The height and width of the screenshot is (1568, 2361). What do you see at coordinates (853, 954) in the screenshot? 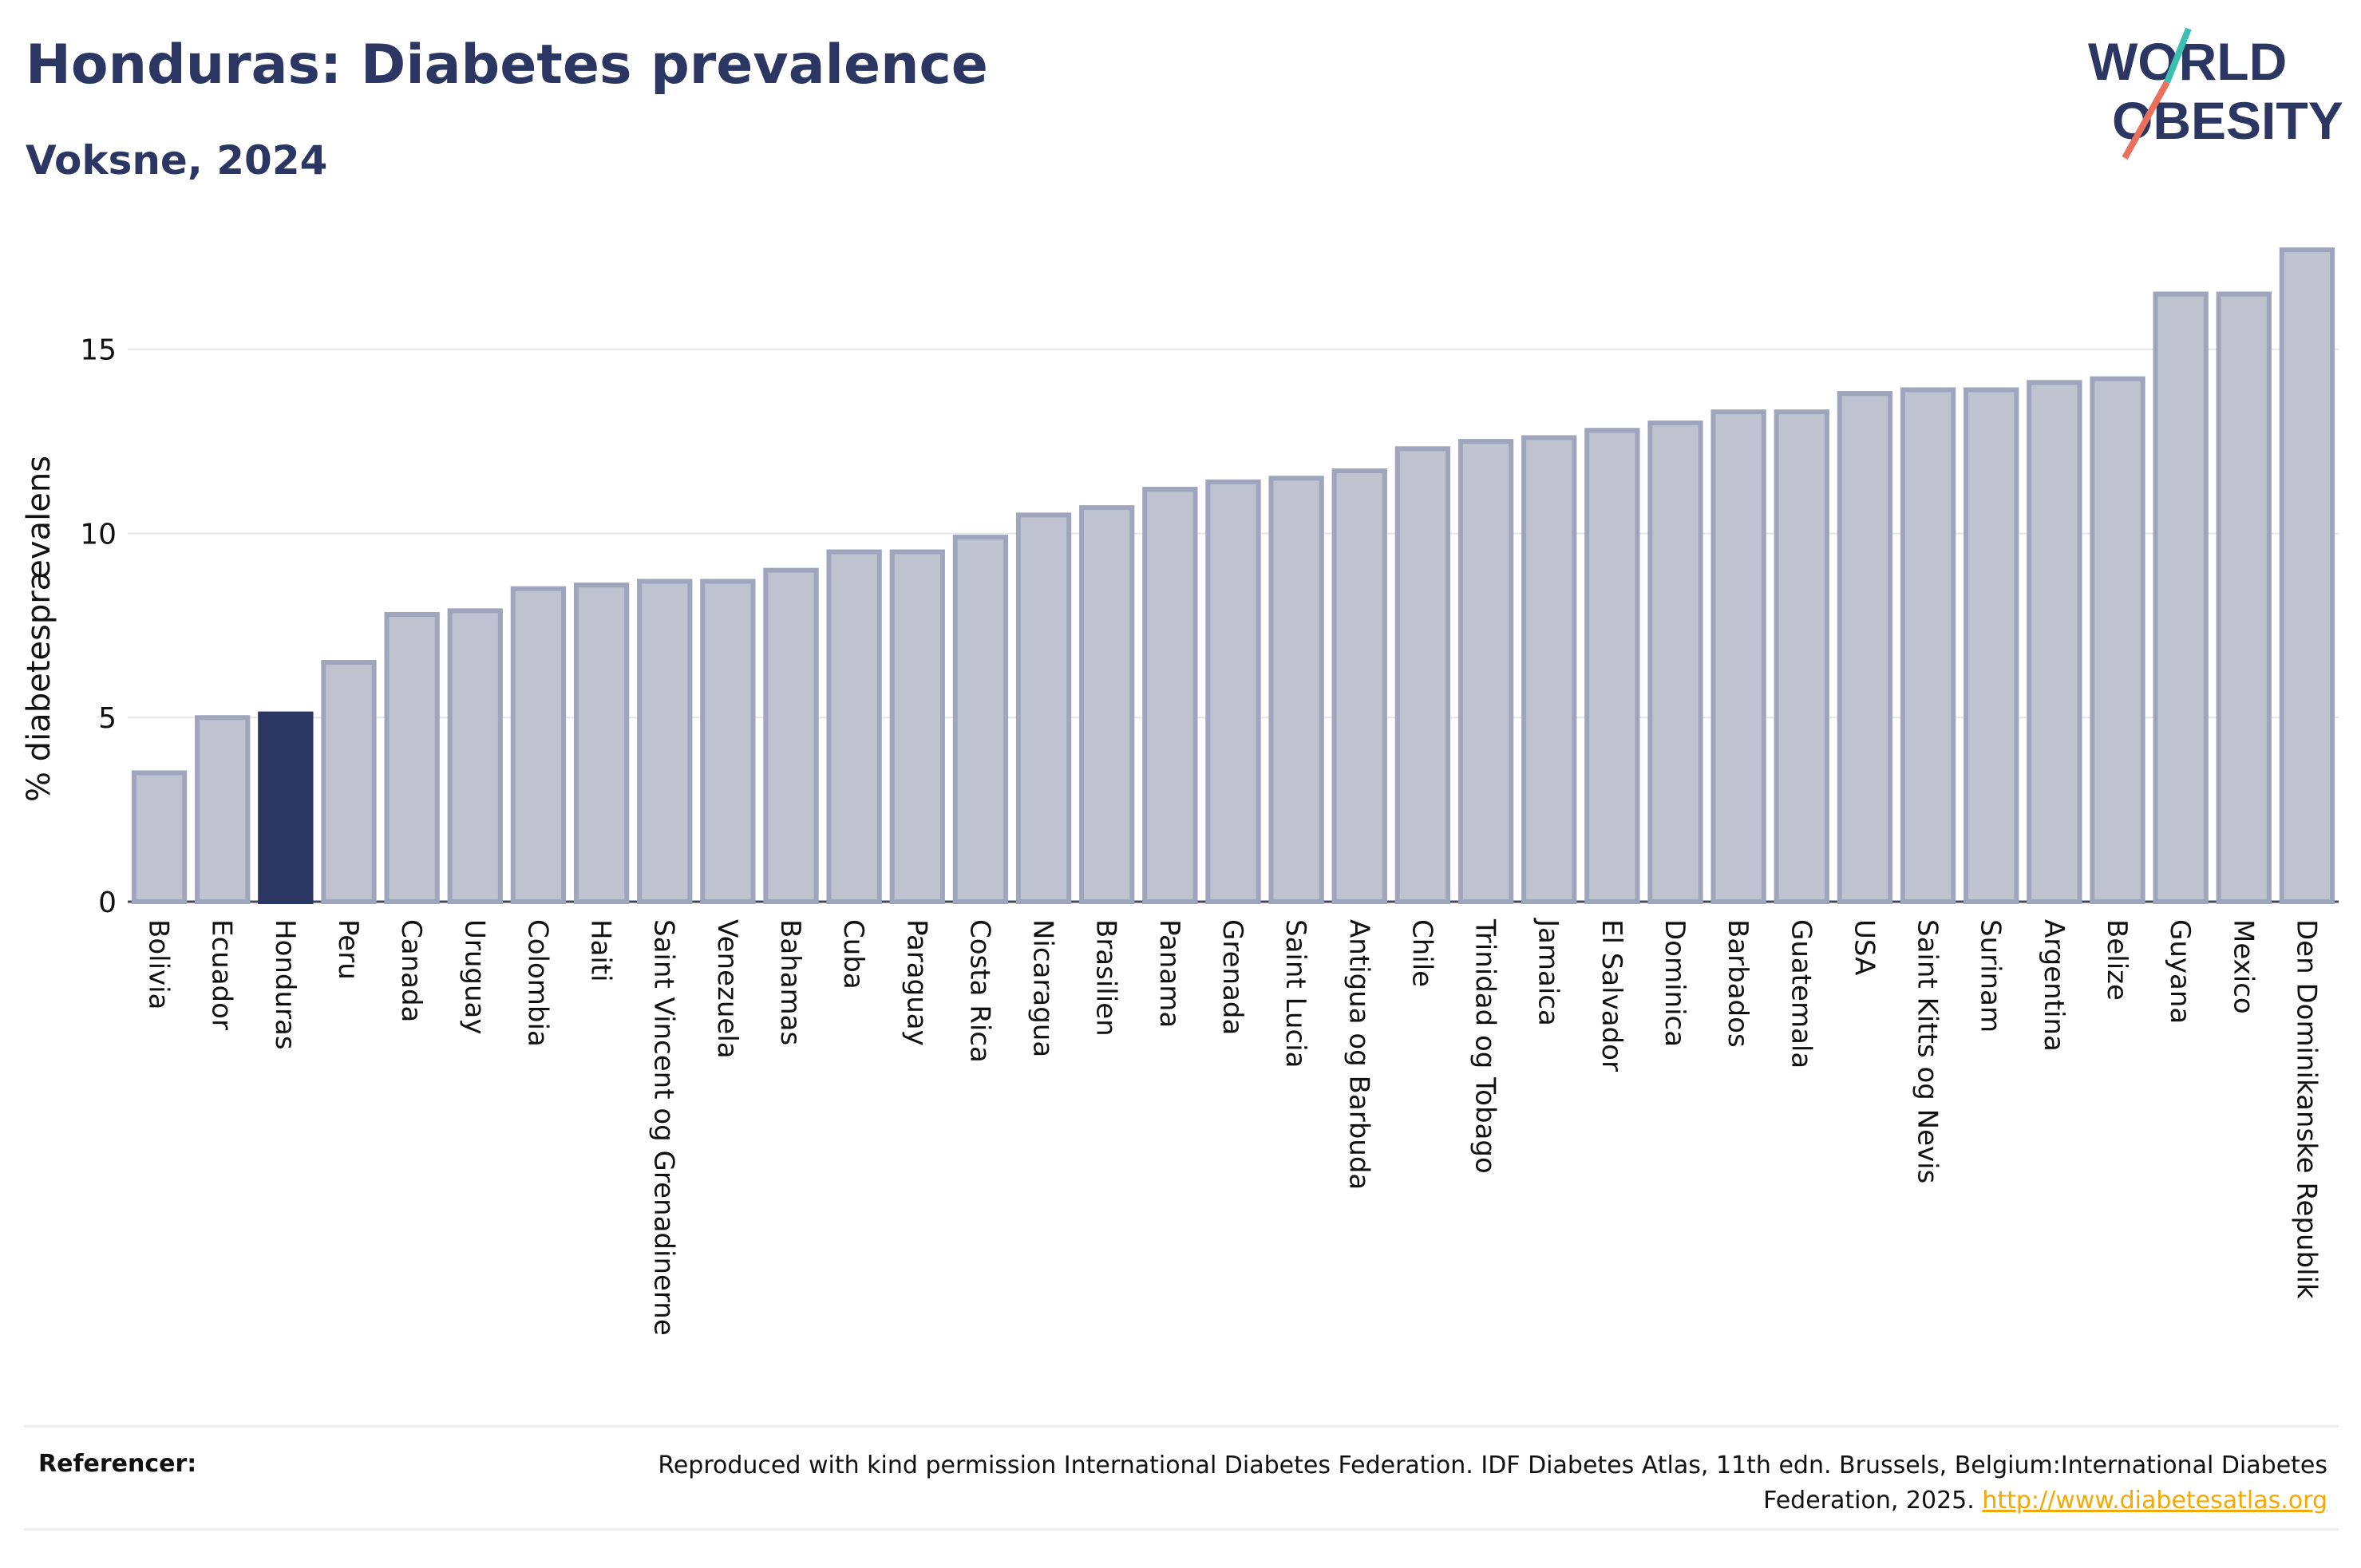
I see `x-tick-label: Cuba` at bounding box center [853, 954].